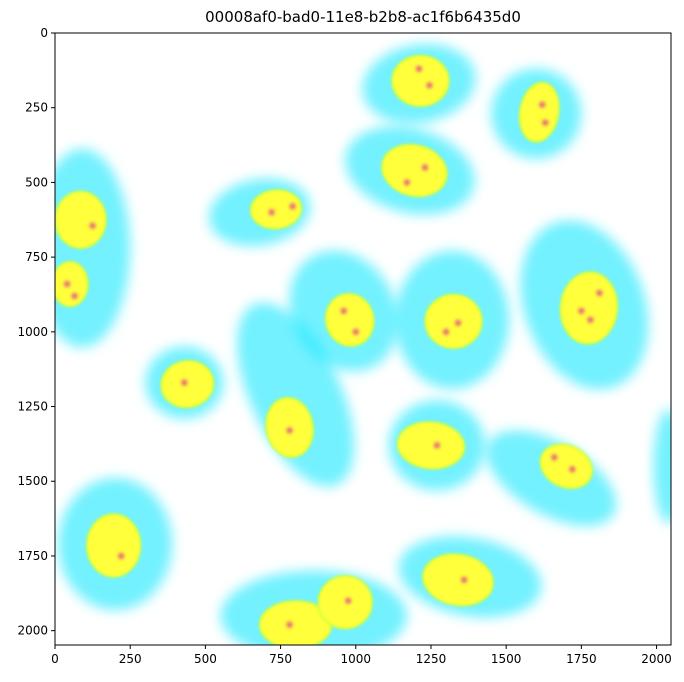 The width and height of the screenshot is (684, 682). What do you see at coordinates (44, 33) in the screenshot?
I see `y-tick-label: 0` at bounding box center [44, 33].